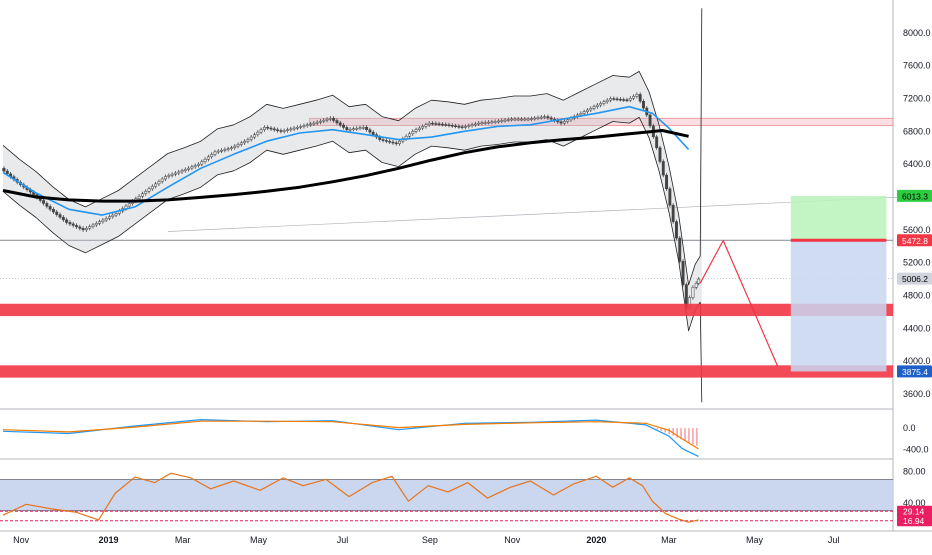  Describe the element at coordinates (834, 540) in the screenshot. I see `time-tick-label: Jul` at that location.